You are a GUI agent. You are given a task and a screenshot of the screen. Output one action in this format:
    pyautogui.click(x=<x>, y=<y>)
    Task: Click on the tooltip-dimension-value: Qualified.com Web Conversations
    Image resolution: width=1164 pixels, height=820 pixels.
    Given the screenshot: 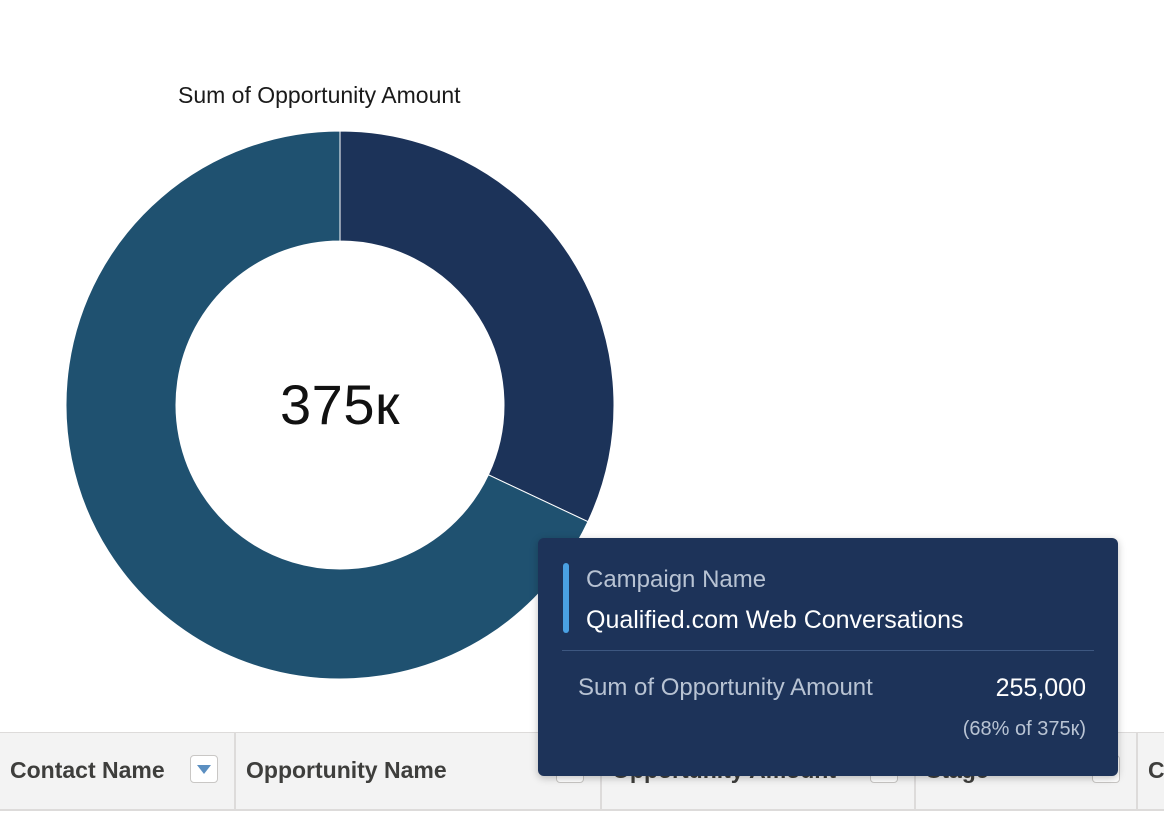 What is the action you would take?
    pyautogui.click(x=775, y=620)
    